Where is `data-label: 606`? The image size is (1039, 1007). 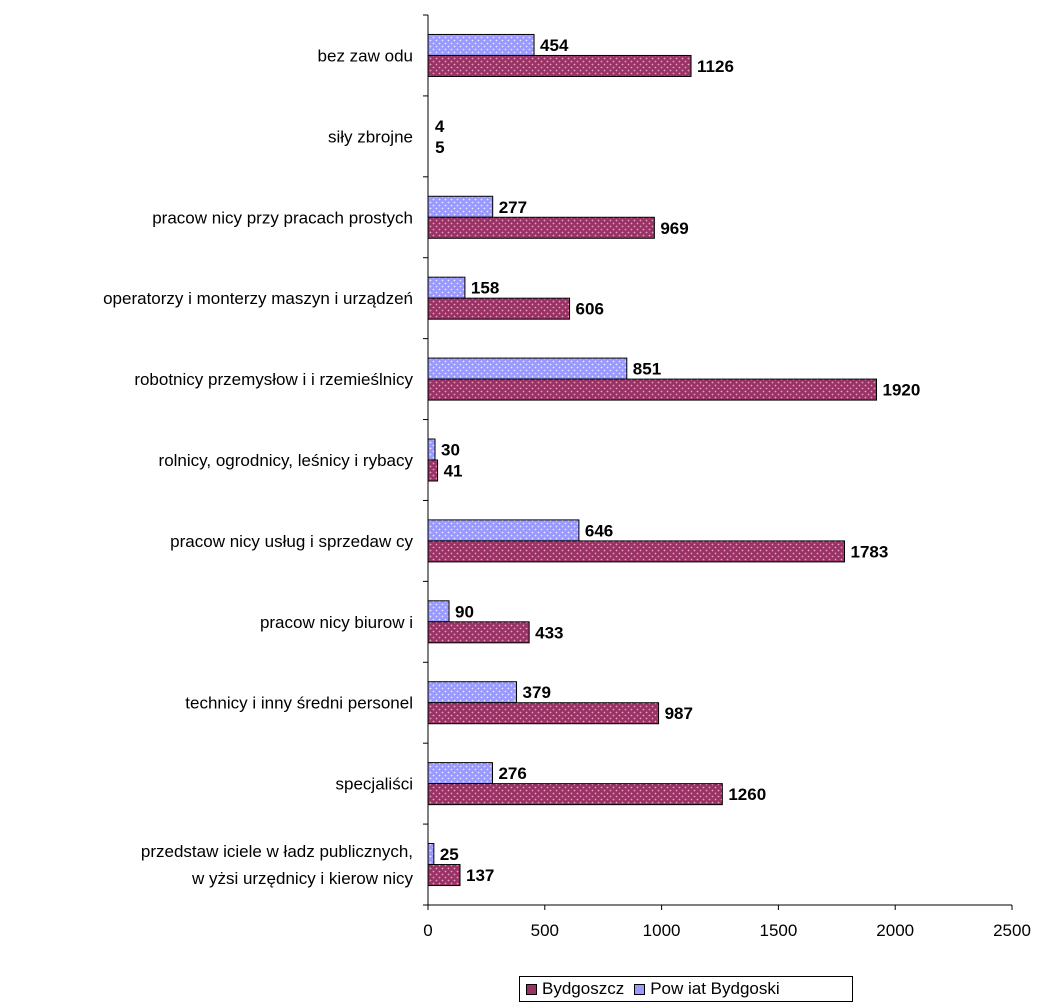
data-label: 606 is located at coordinates (590, 309).